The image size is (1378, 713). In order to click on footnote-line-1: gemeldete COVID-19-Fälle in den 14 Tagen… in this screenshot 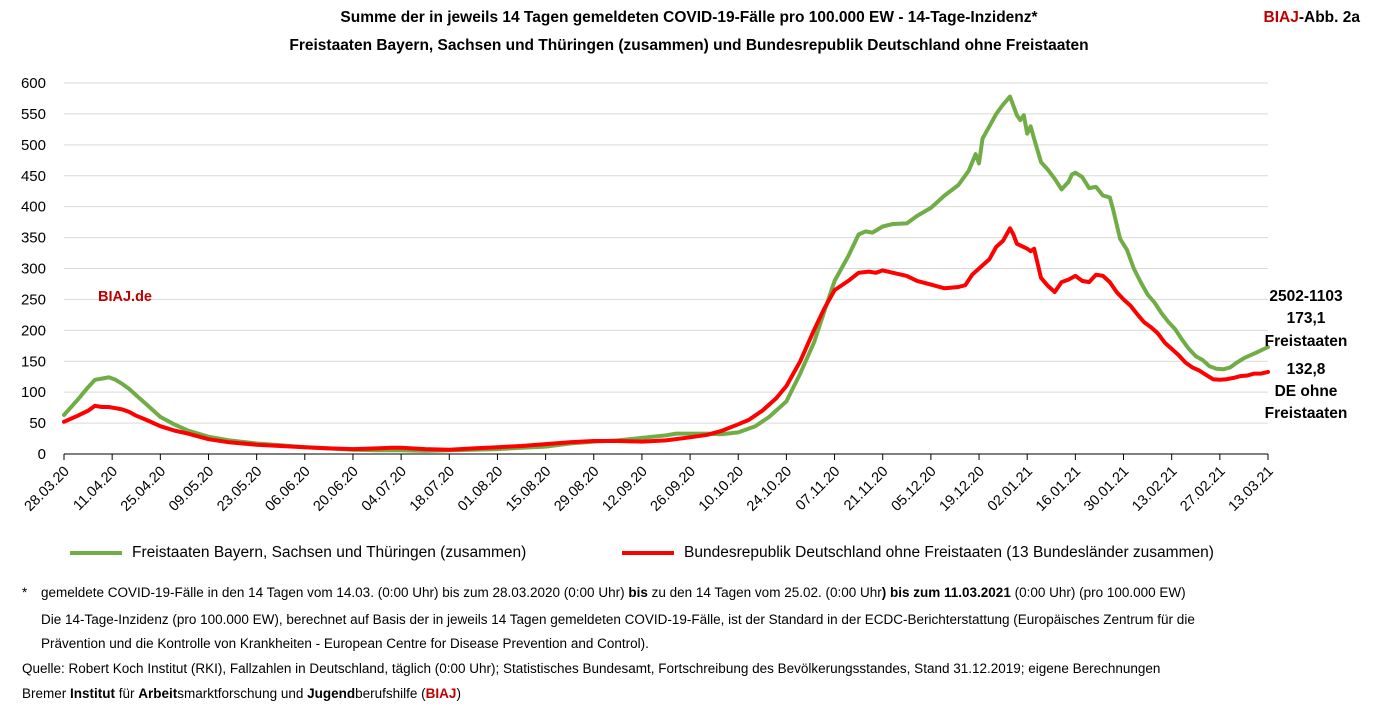, I will do `click(613, 592)`.